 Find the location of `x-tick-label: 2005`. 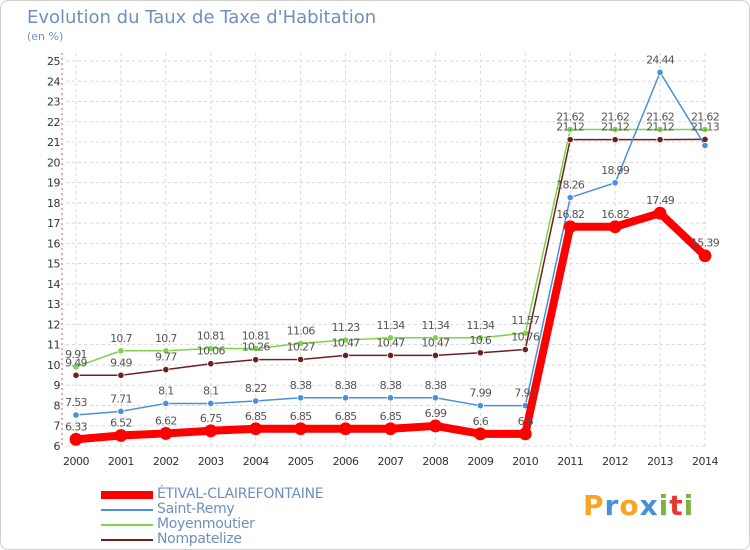

x-tick-label: 2005 is located at coordinates (301, 461).